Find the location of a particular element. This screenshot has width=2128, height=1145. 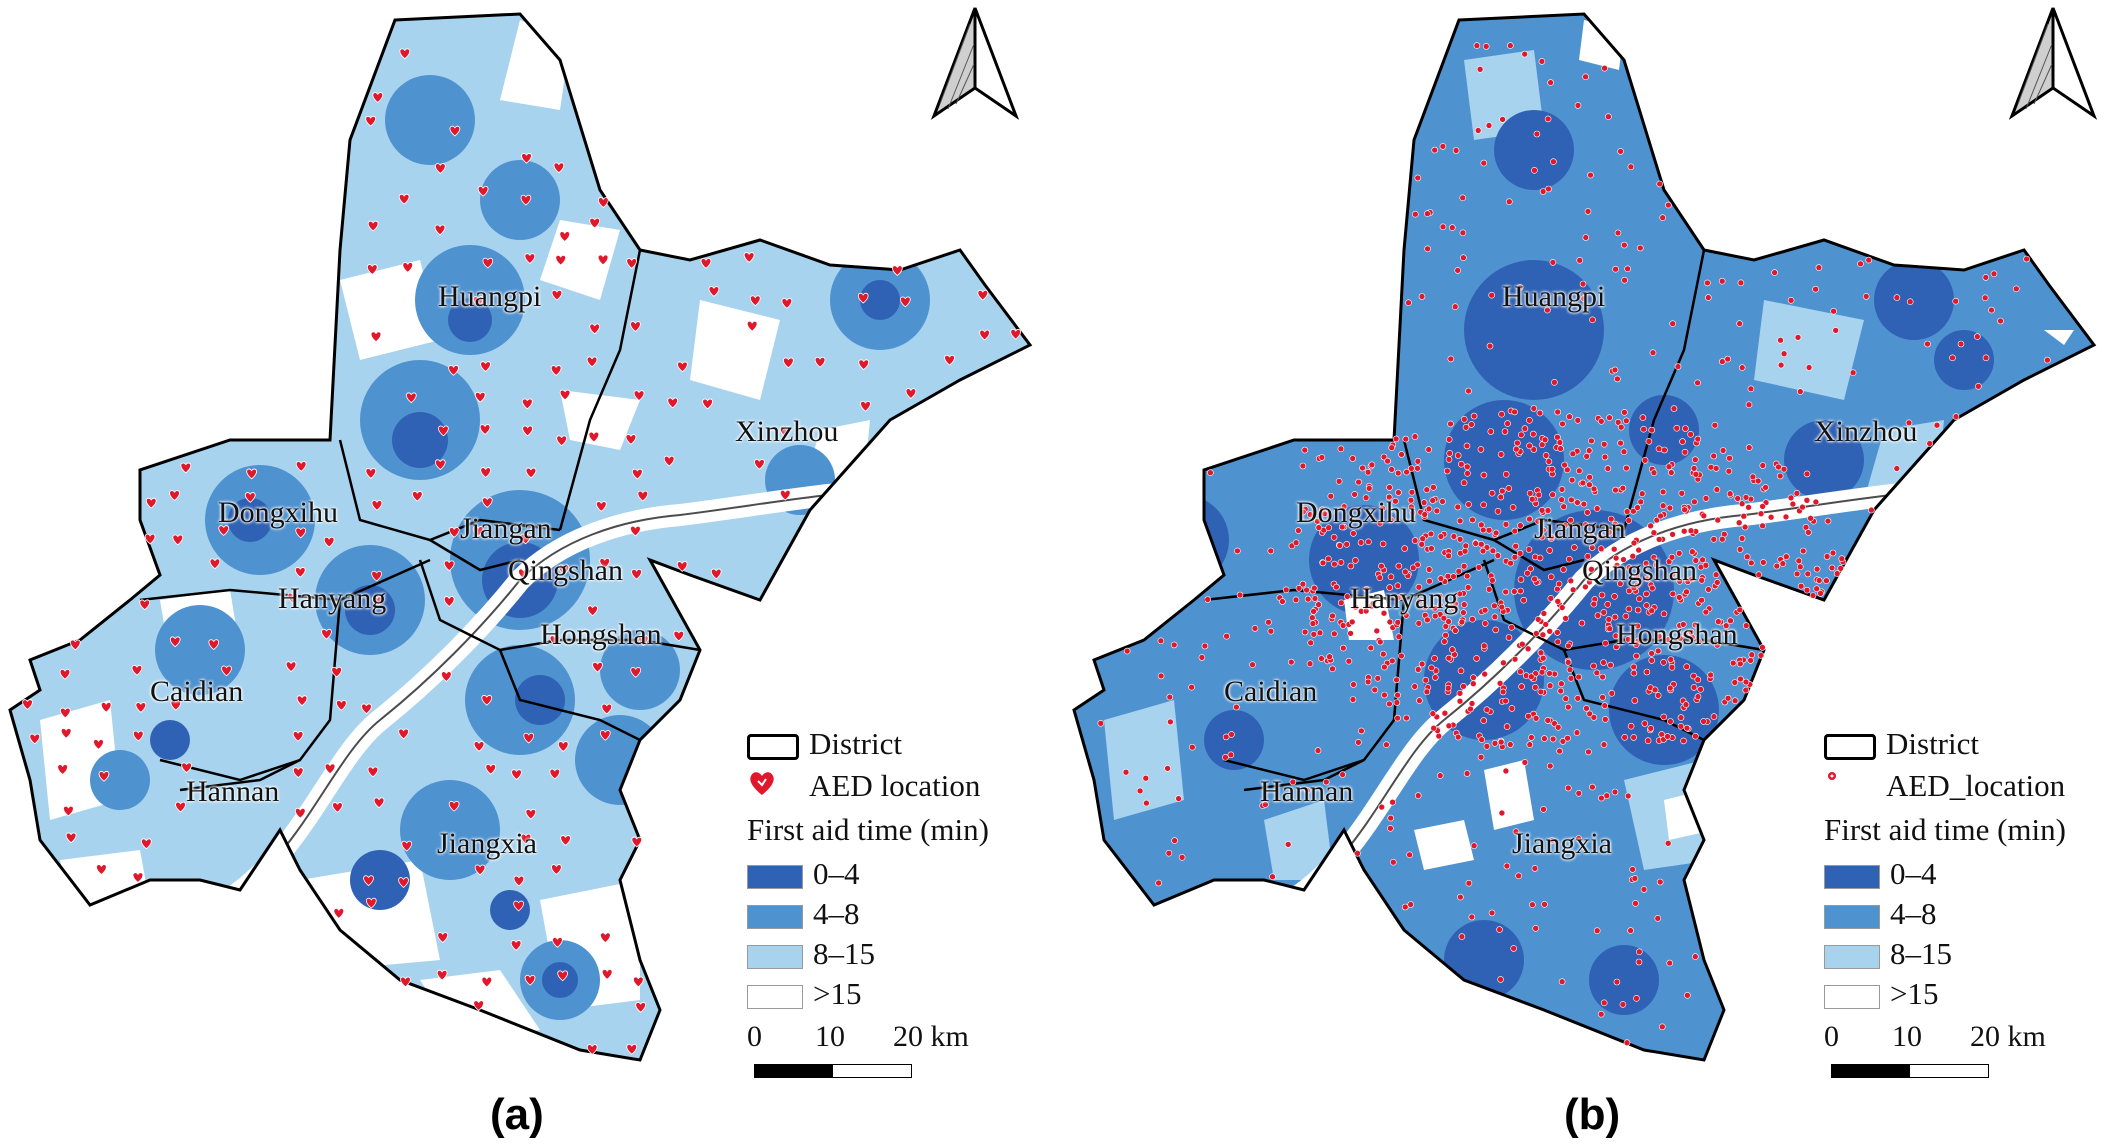

legend-class-label: >15 is located at coordinates (1914, 993).